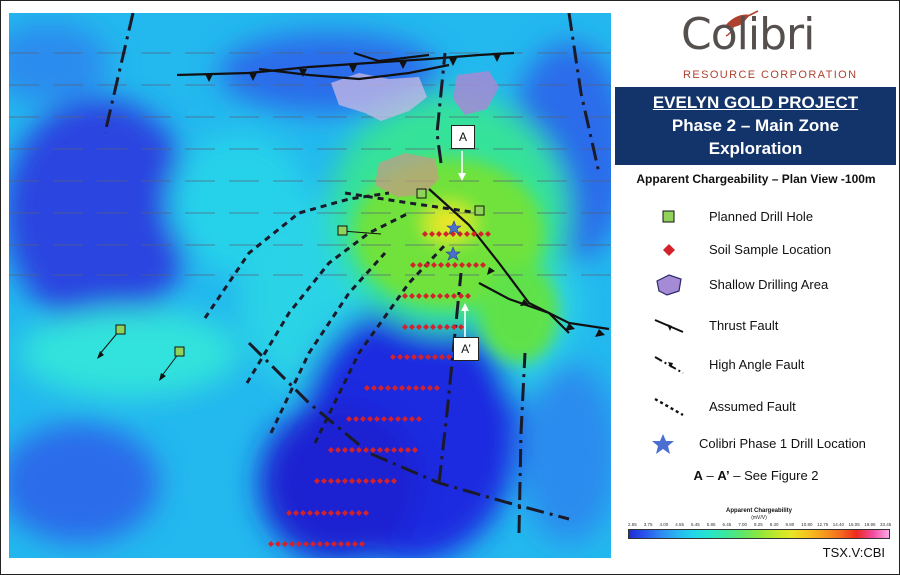 This screenshot has height=575, width=900. What do you see at coordinates (782, 443) in the screenshot?
I see `legend-label: Colibri Phase 1 Drill Location` at bounding box center [782, 443].